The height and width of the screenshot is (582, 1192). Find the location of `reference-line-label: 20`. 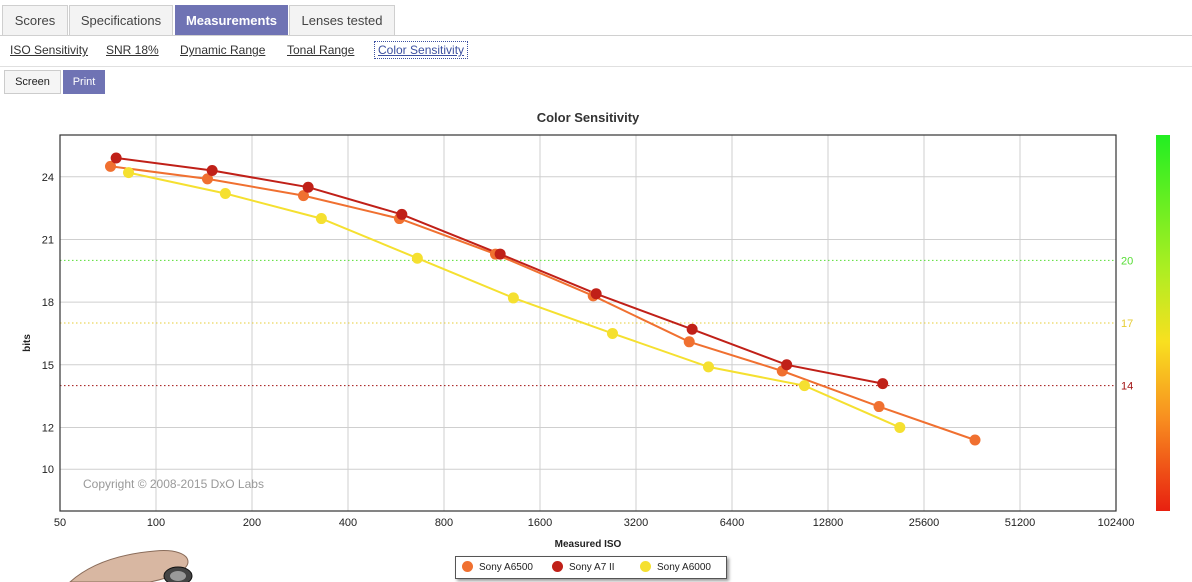

reference-line-label: 20 is located at coordinates (1127, 261).